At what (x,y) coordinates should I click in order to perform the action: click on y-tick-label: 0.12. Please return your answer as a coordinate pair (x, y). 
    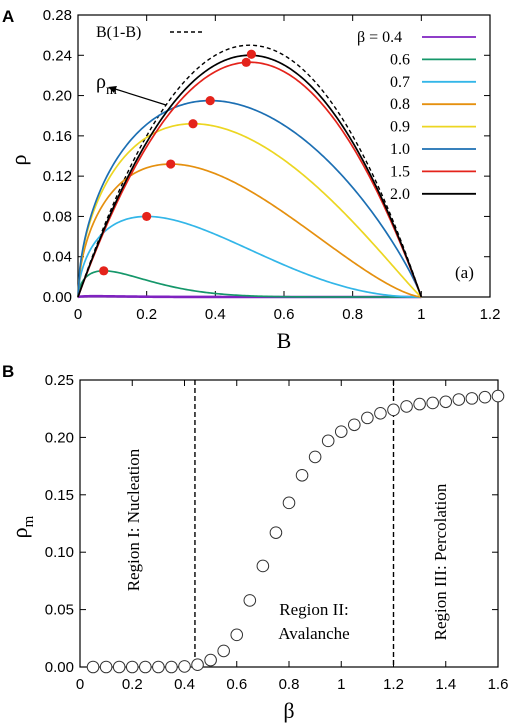
    Looking at the image, I should click on (57, 176).